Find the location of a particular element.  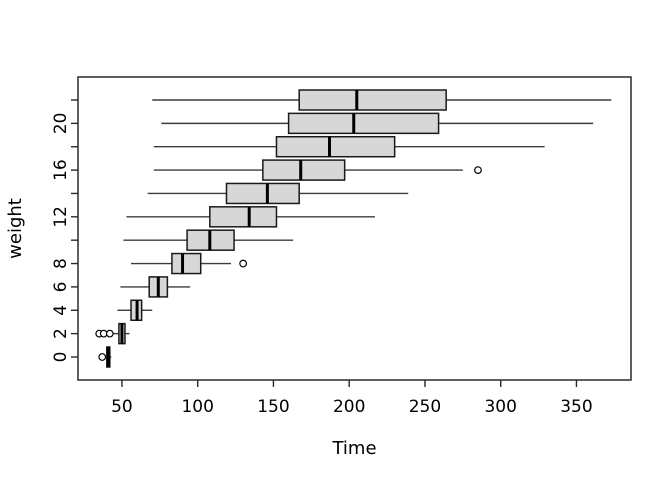

x-tick-label: 350 is located at coordinates (576, 407).